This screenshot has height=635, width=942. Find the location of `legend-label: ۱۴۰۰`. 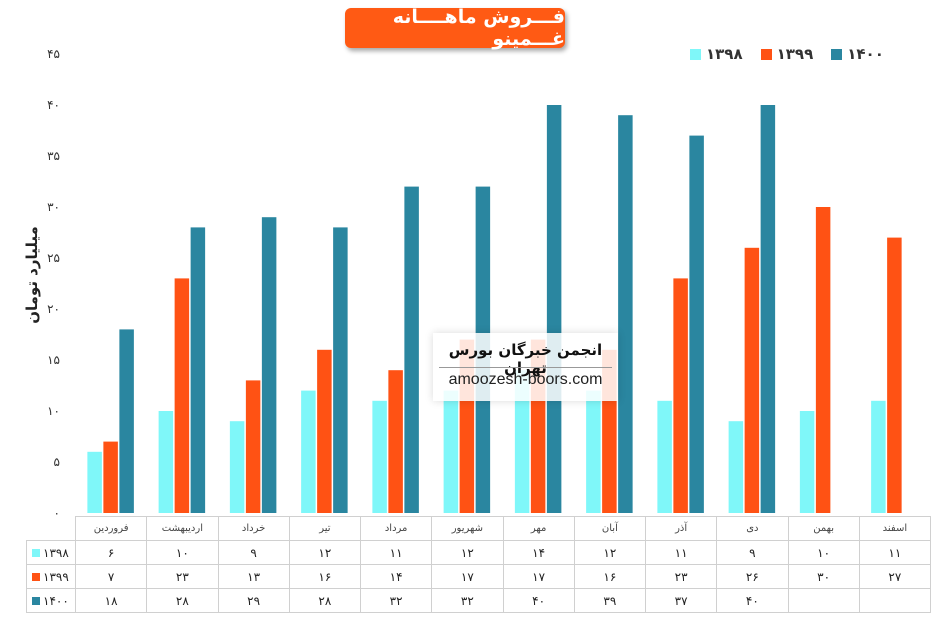

legend-label: ۱۴۰۰ is located at coordinates (865, 54).